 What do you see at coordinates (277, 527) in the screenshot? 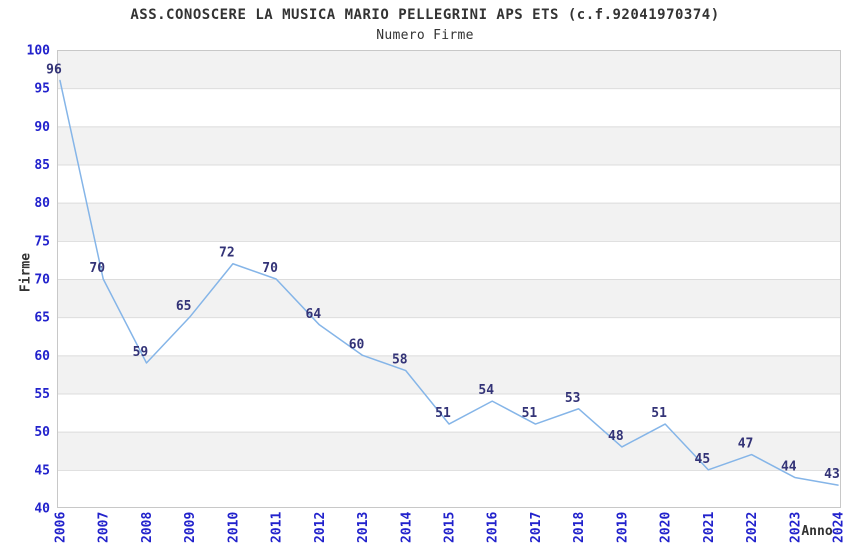
I see `x-tick-label: 2011` at bounding box center [277, 527].